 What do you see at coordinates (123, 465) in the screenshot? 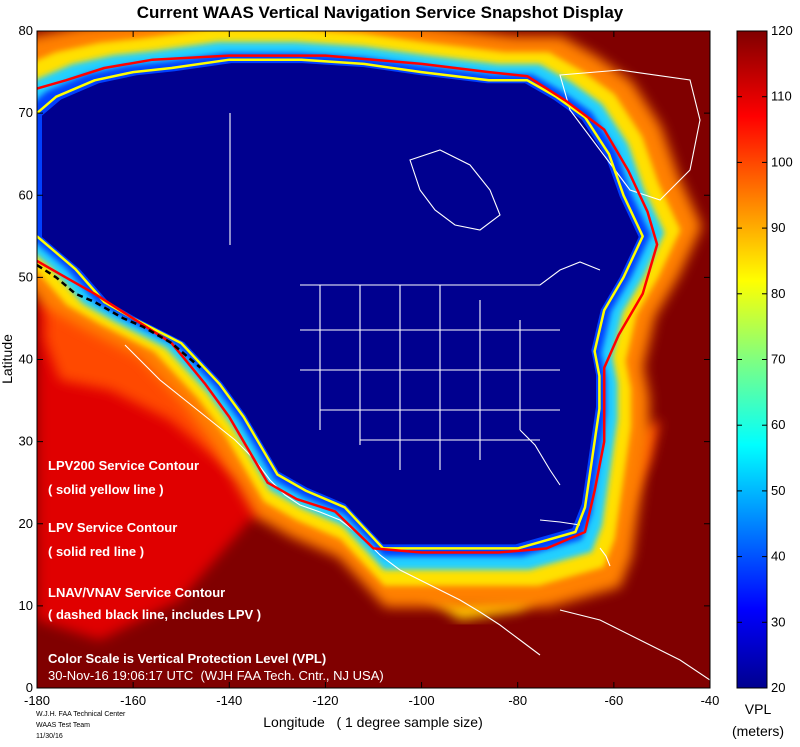
I see `lpv200-legend-label: LPV200 Service Contour` at bounding box center [123, 465].